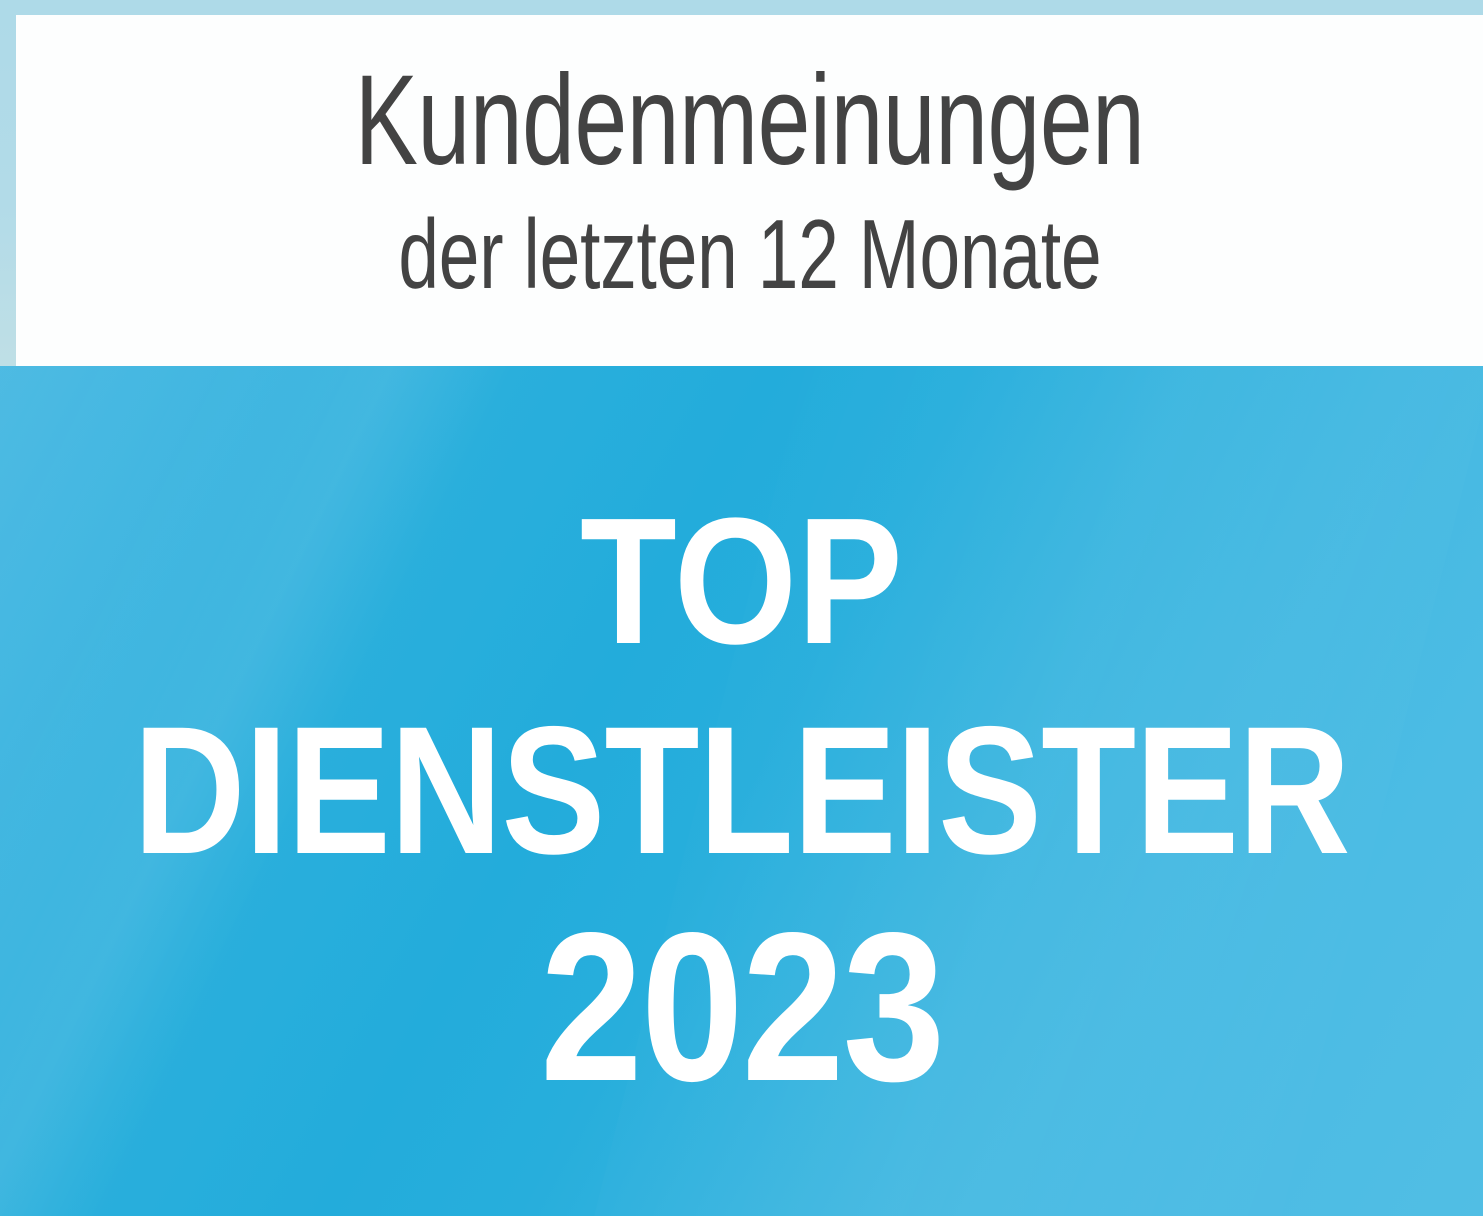 The image size is (1483, 1216). What do you see at coordinates (749, 254) in the screenshot?
I see `page-subtitle: der letzten 12 Monate` at bounding box center [749, 254].